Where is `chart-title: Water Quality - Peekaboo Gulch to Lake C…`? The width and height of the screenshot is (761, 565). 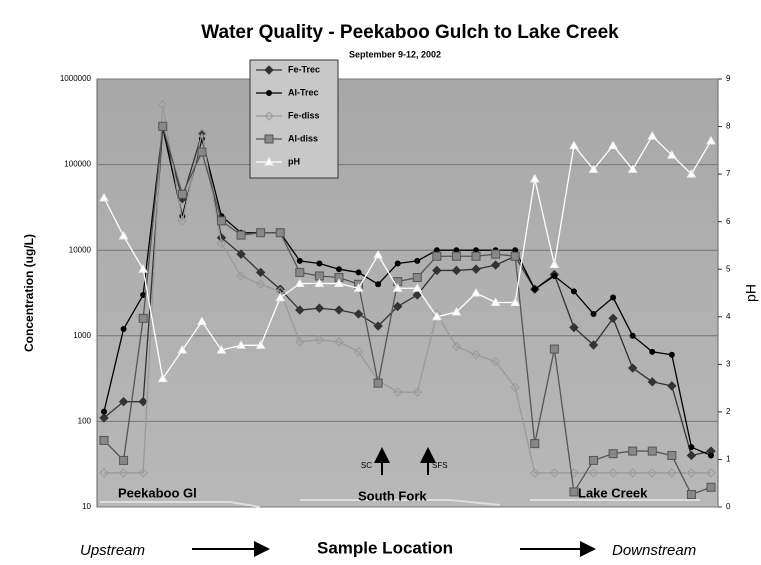 chart-title: Water Quality - Peekaboo Gulch to Lake C… is located at coordinates (410, 32).